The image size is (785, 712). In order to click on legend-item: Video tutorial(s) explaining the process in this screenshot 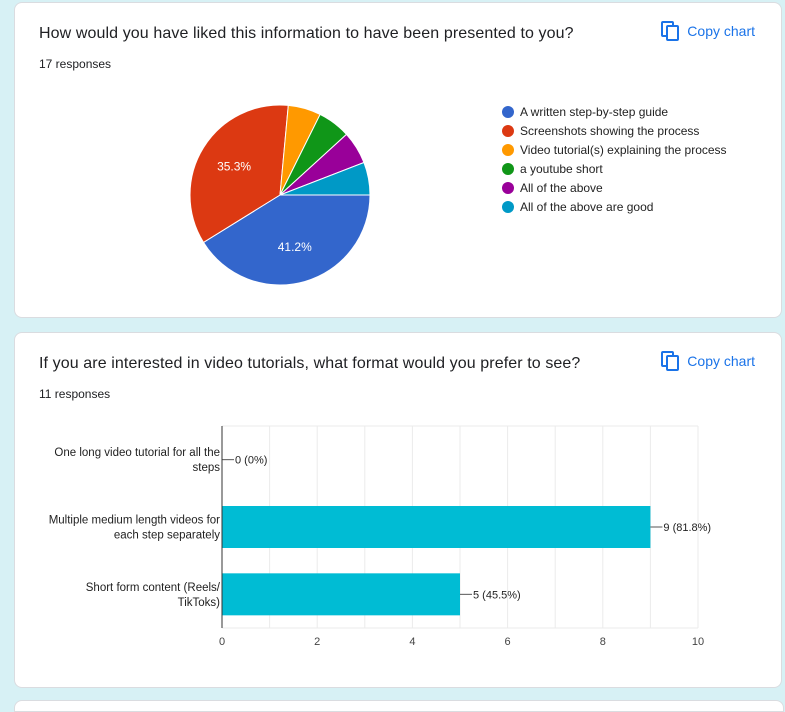, I will do `click(614, 149)`.